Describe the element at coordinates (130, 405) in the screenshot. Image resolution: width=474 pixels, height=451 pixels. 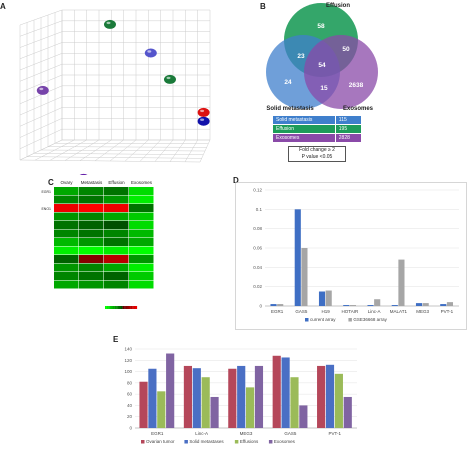
I see `y-tick-label: 40` at that location.